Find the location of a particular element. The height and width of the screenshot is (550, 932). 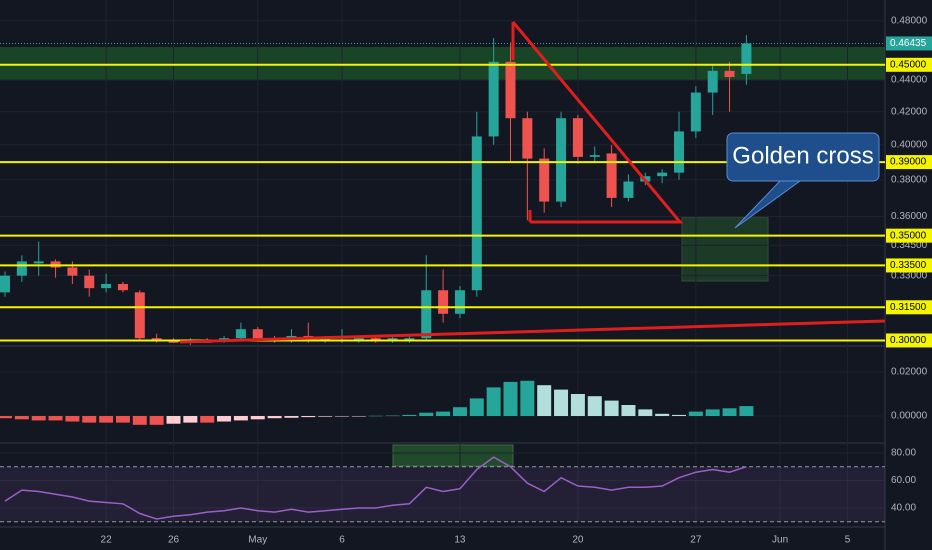

x-tick-label: Jun is located at coordinates (780, 540).